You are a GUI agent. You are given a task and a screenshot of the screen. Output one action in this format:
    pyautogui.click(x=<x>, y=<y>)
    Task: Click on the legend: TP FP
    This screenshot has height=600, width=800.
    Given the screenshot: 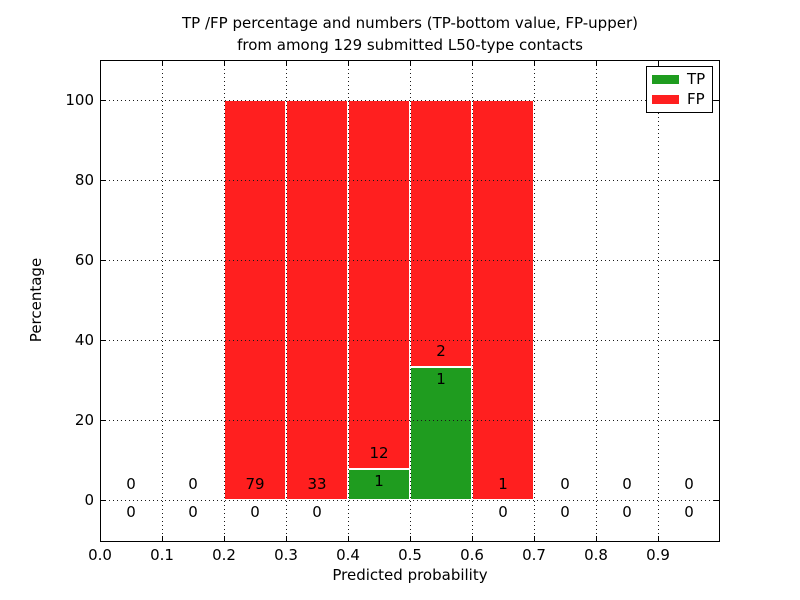 What is the action you would take?
    pyautogui.click(x=679, y=89)
    